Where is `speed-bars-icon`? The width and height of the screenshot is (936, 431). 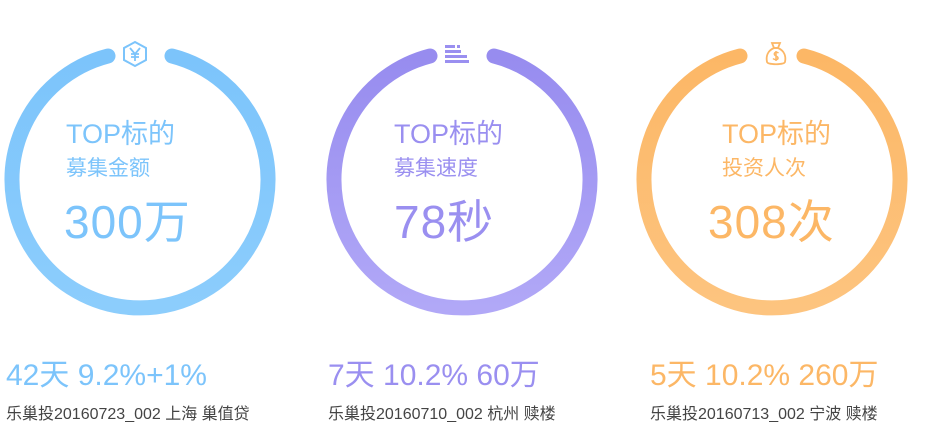 speed-bars-icon is located at coordinates (457, 54).